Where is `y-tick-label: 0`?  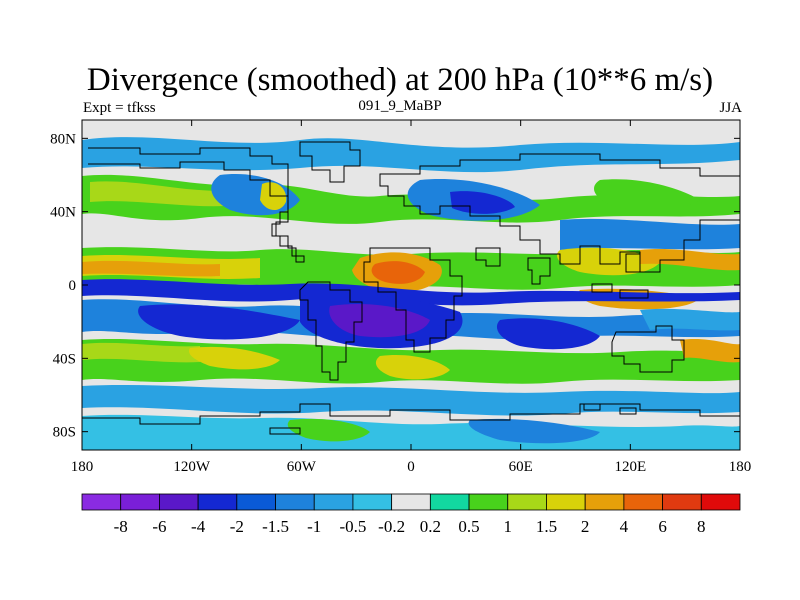
y-tick-label: 0 is located at coordinates (73, 286).